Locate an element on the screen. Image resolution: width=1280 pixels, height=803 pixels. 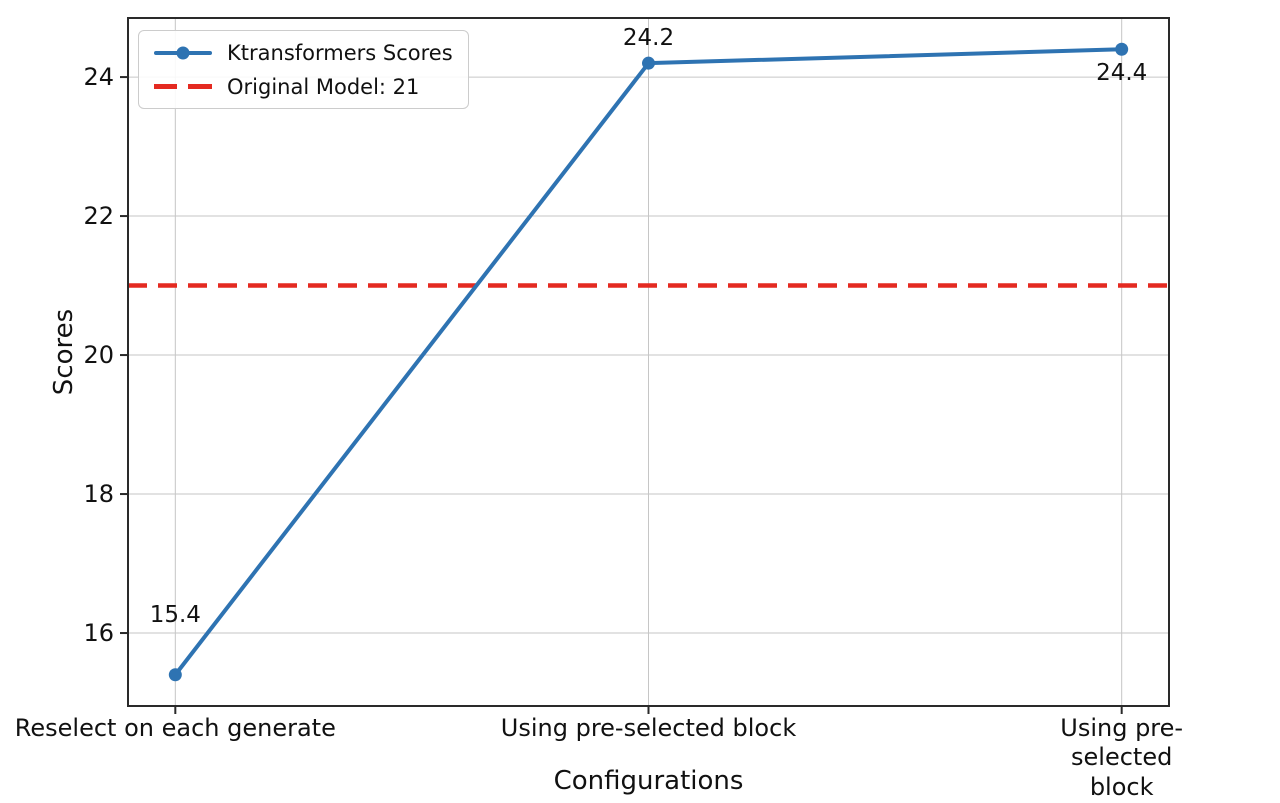
x-tick-label: Reselect on each generate is located at coordinates (175, 728).